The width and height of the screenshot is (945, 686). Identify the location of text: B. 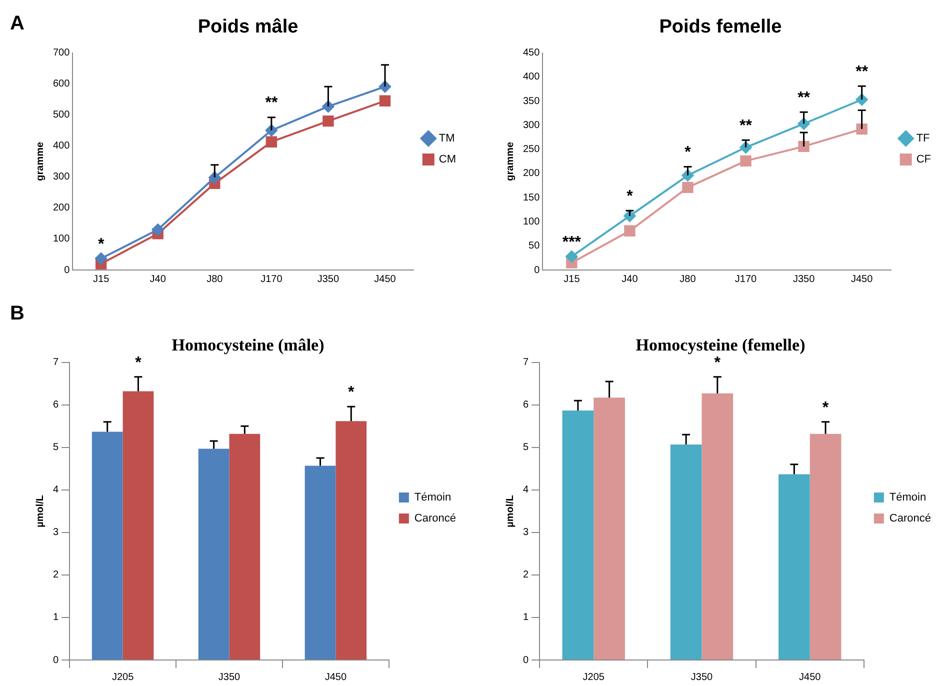
(17, 313).